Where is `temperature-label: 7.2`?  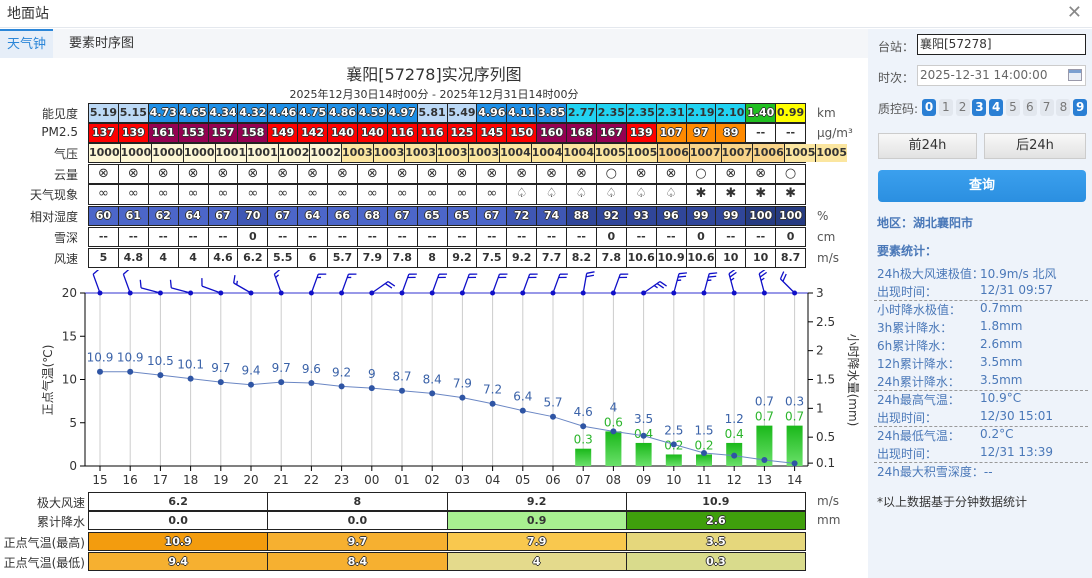 temperature-label: 7.2 is located at coordinates (492, 390).